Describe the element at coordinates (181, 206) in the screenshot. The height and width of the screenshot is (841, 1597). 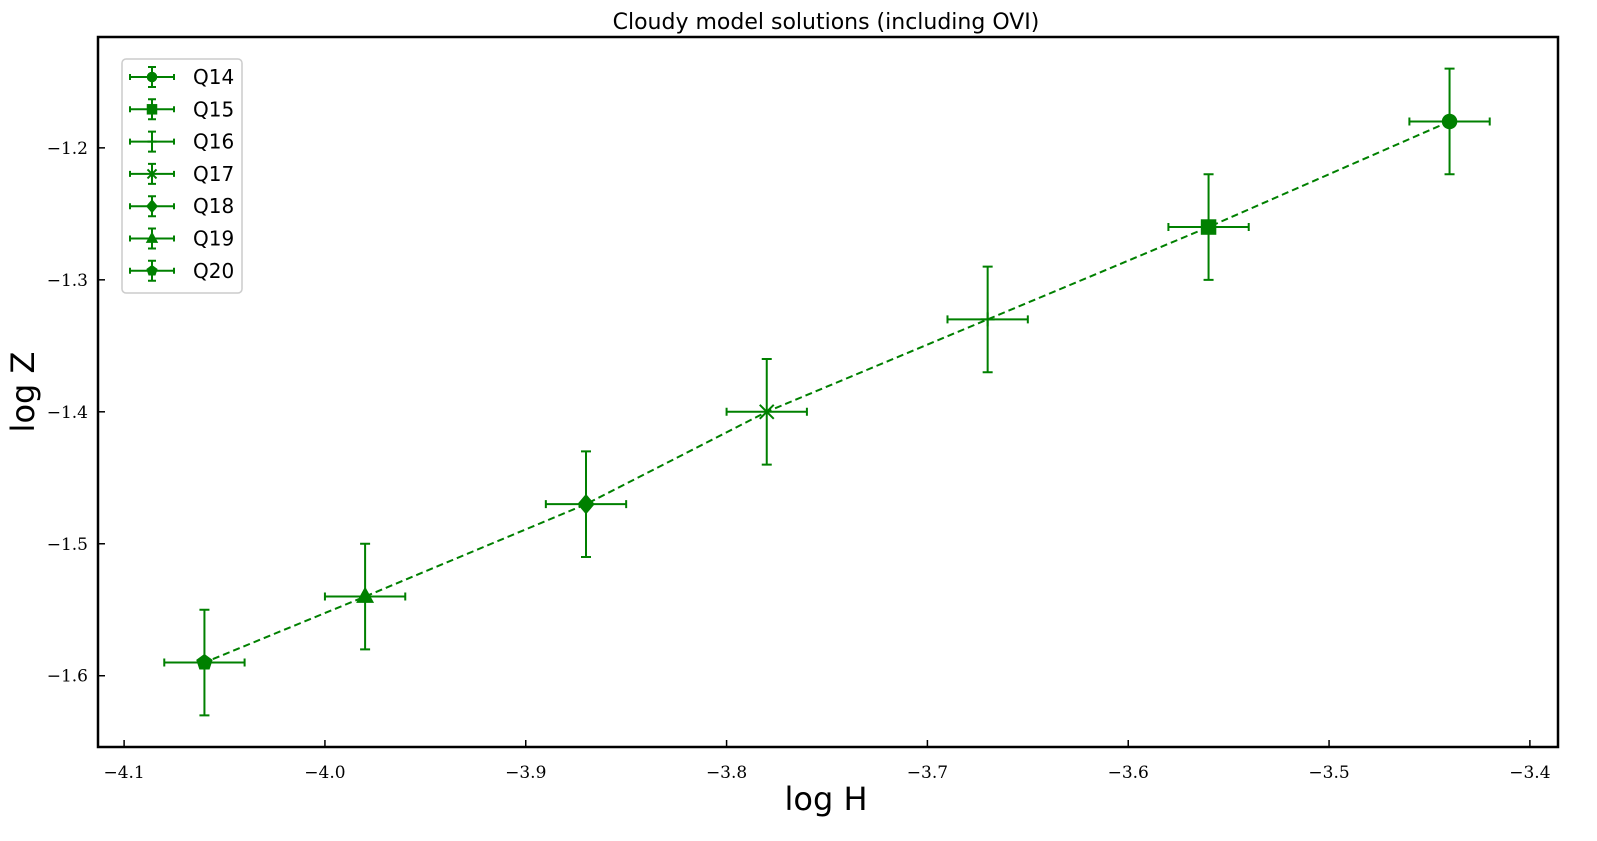
I see `legend-entry-q18: Q18` at that location.